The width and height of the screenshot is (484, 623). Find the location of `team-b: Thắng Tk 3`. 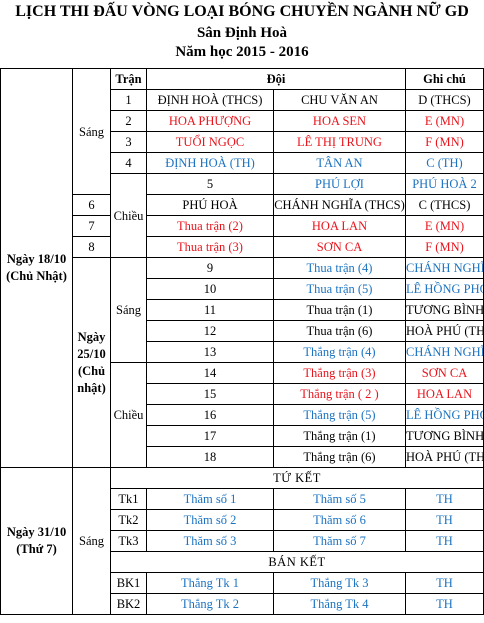

team-b: Thắng Tk 3 is located at coordinates (339, 583).